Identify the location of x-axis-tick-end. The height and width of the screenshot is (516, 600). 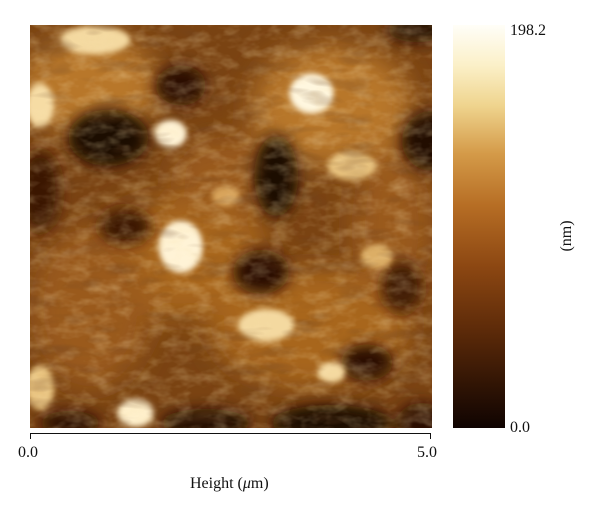
(430, 436).